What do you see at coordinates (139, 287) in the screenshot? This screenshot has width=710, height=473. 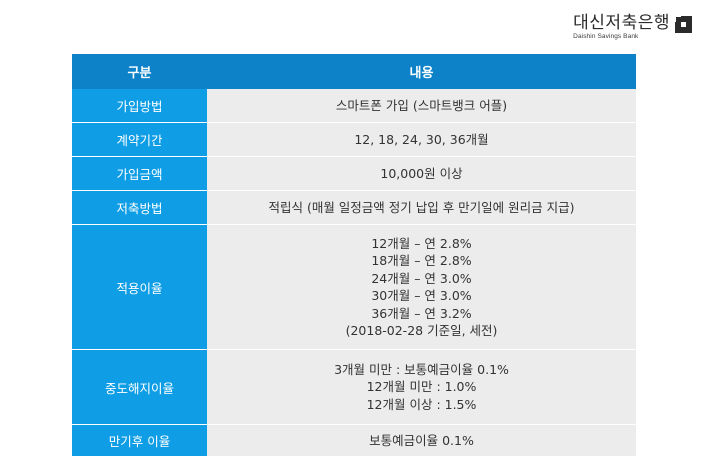 I see `row-label-applied-rate: 적용이율` at bounding box center [139, 287].